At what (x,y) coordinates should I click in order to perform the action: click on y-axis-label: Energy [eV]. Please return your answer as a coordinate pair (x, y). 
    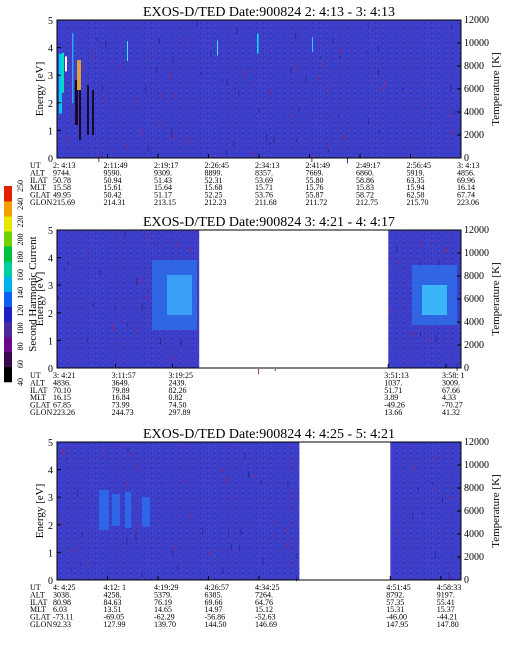
    Looking at the image, I should click on (40, 89).